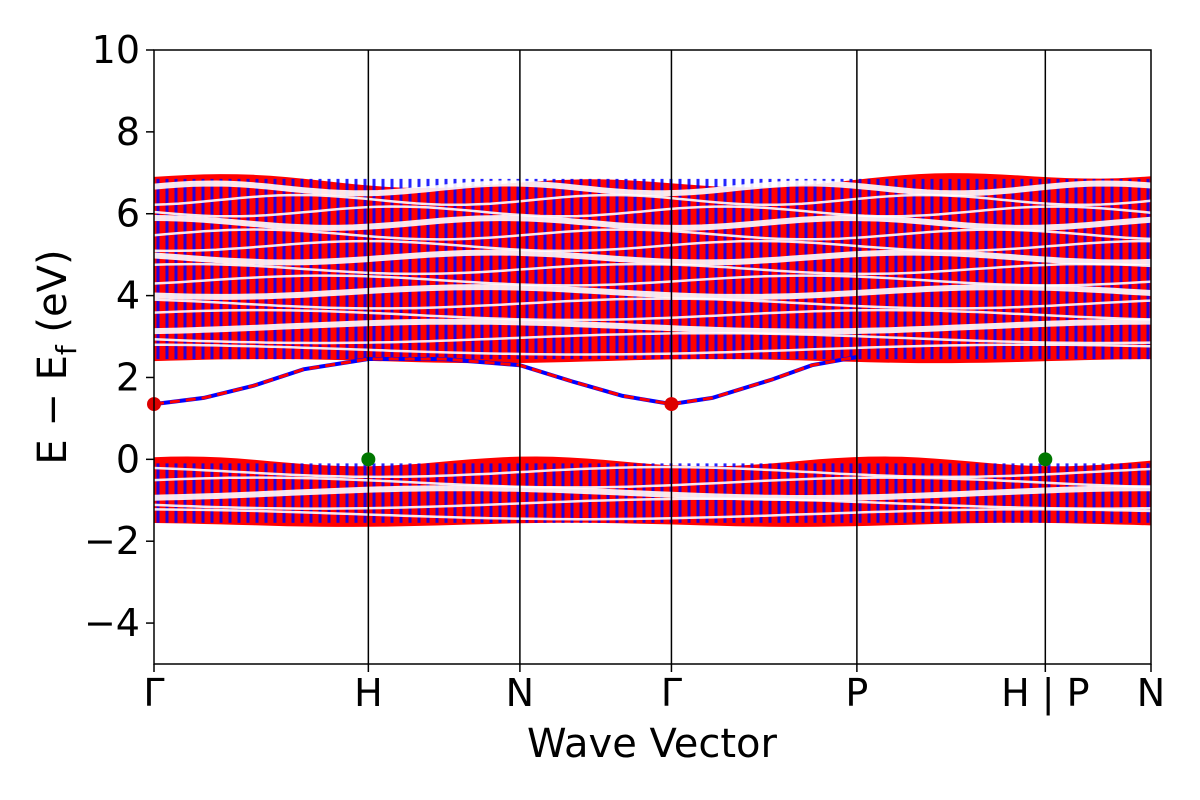 The width and height of the screenshot is (1200, 800). Describe the element at coordinates (600, 432) in the screenshot. I see `band-edge-markers` at that location.